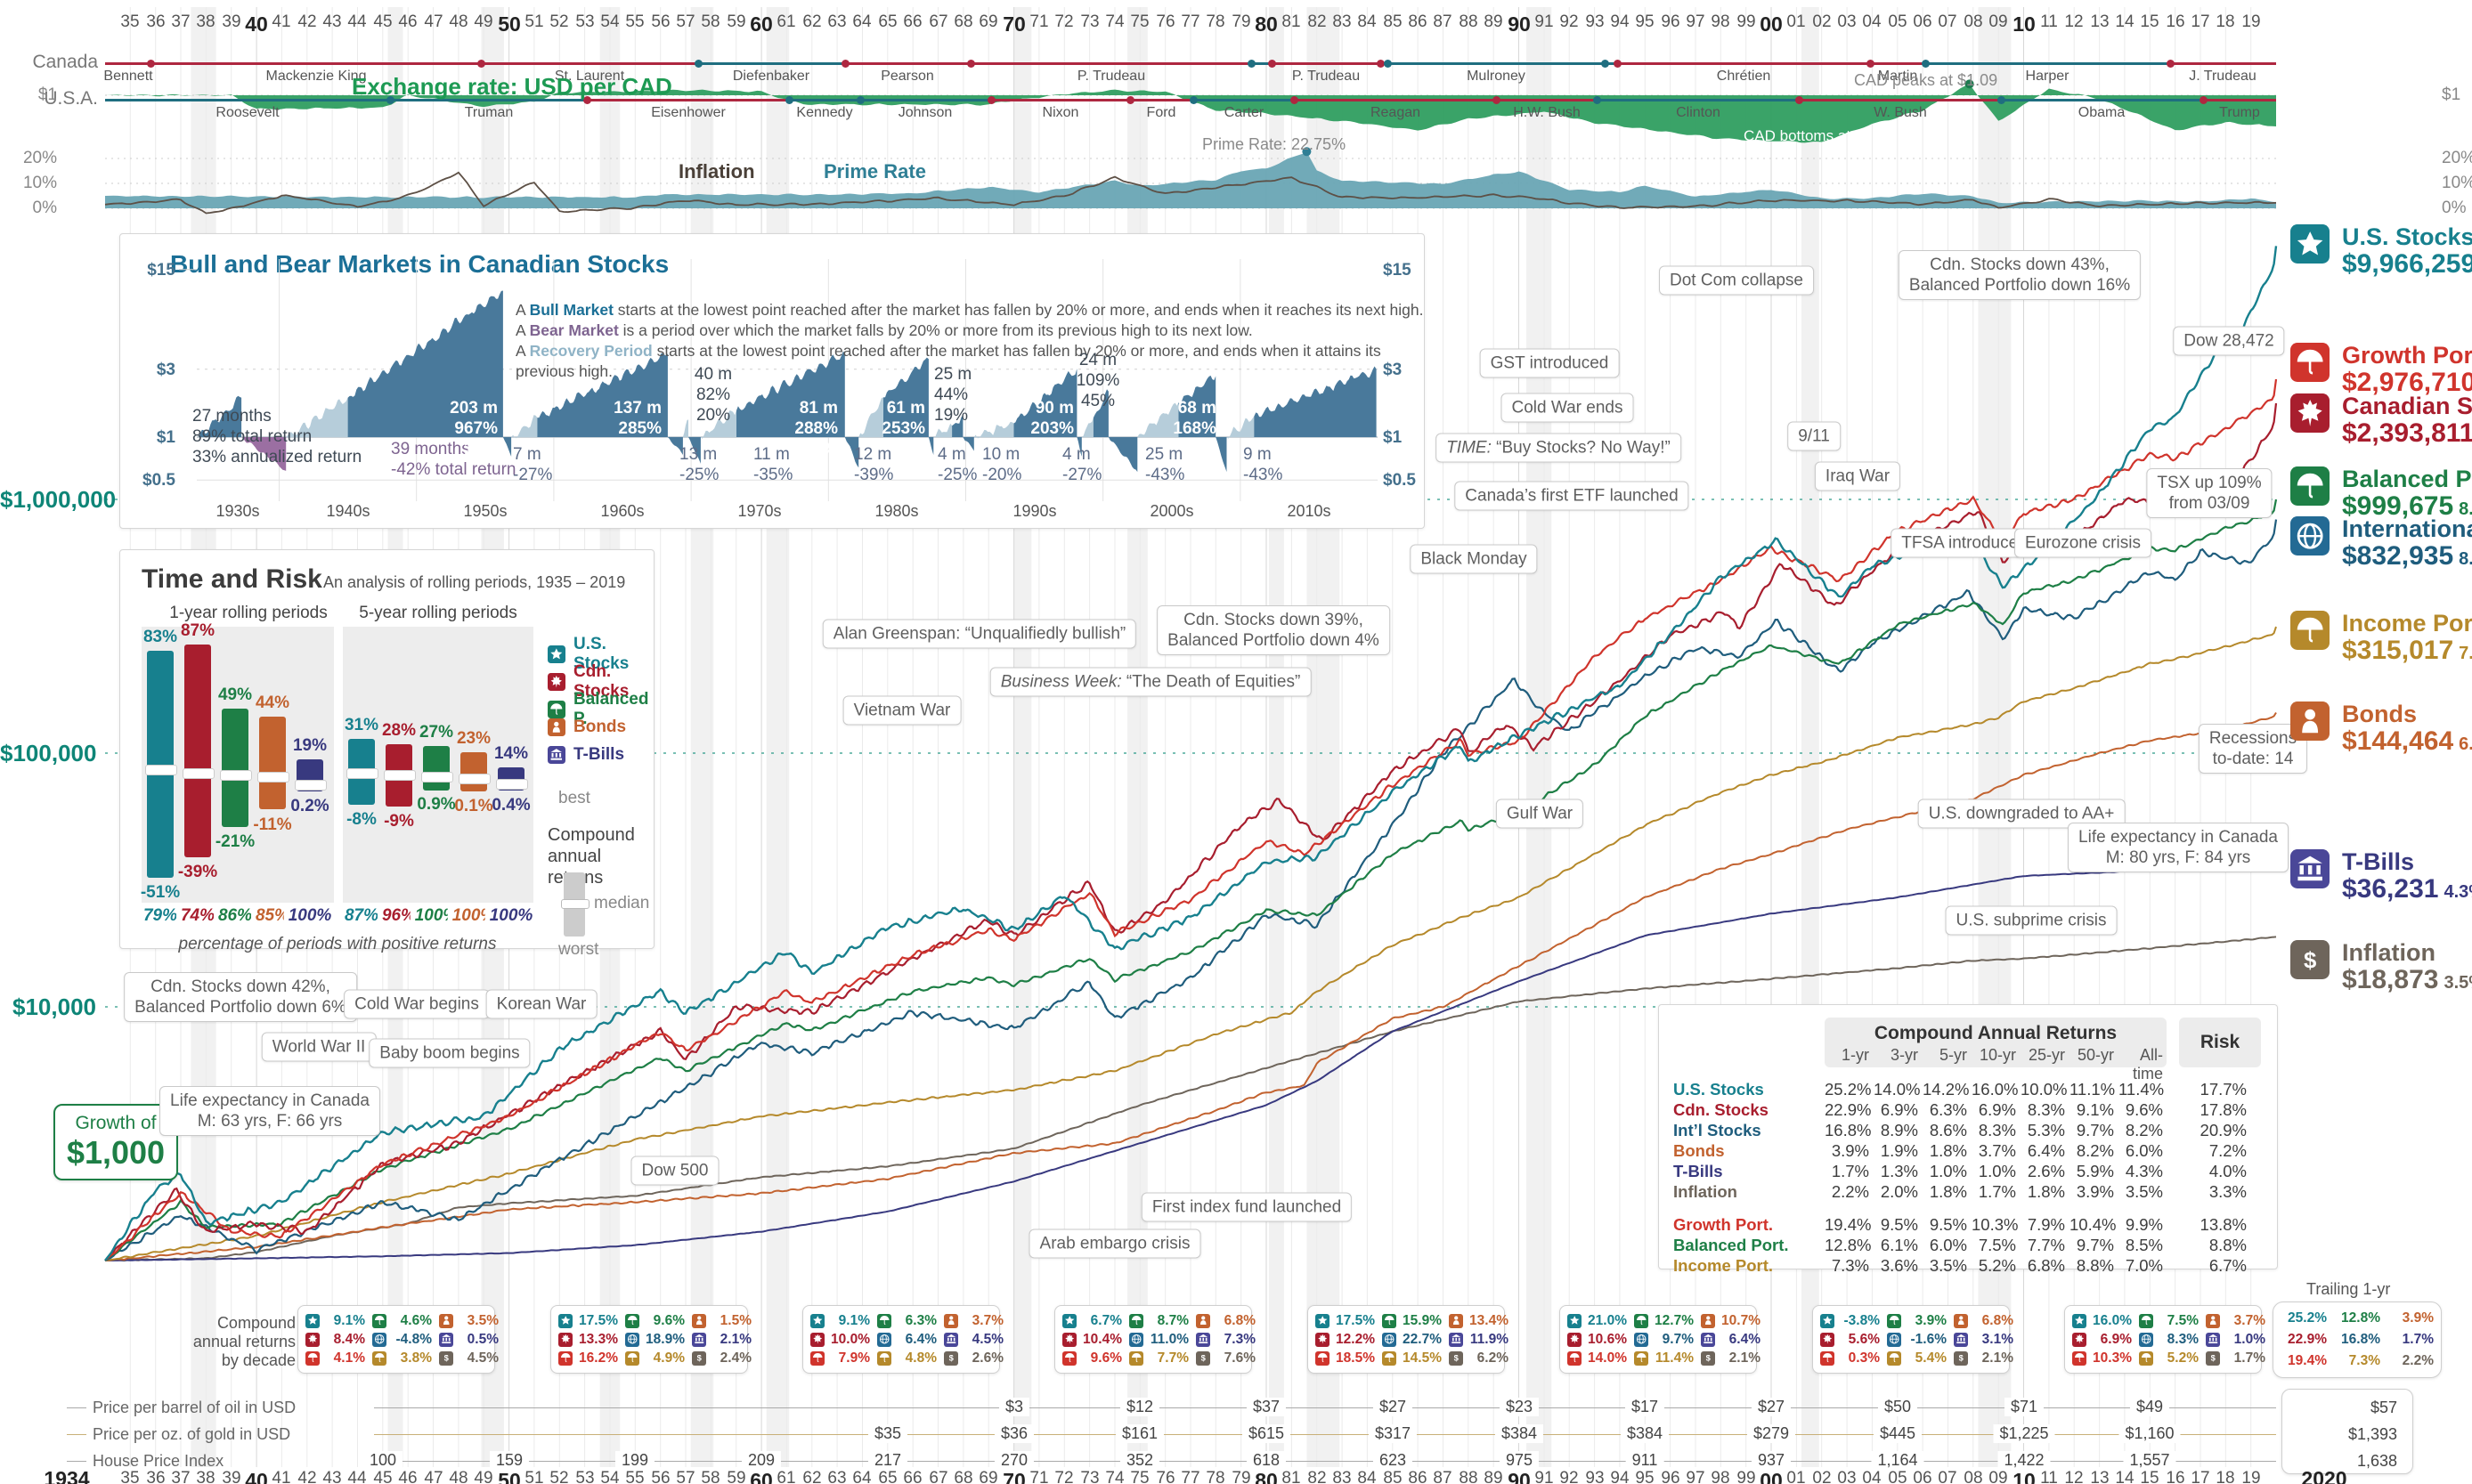 This screenshot has width=2472, height=1484. I want to click on bottom-year-1957: 57, so click(685, 1476).